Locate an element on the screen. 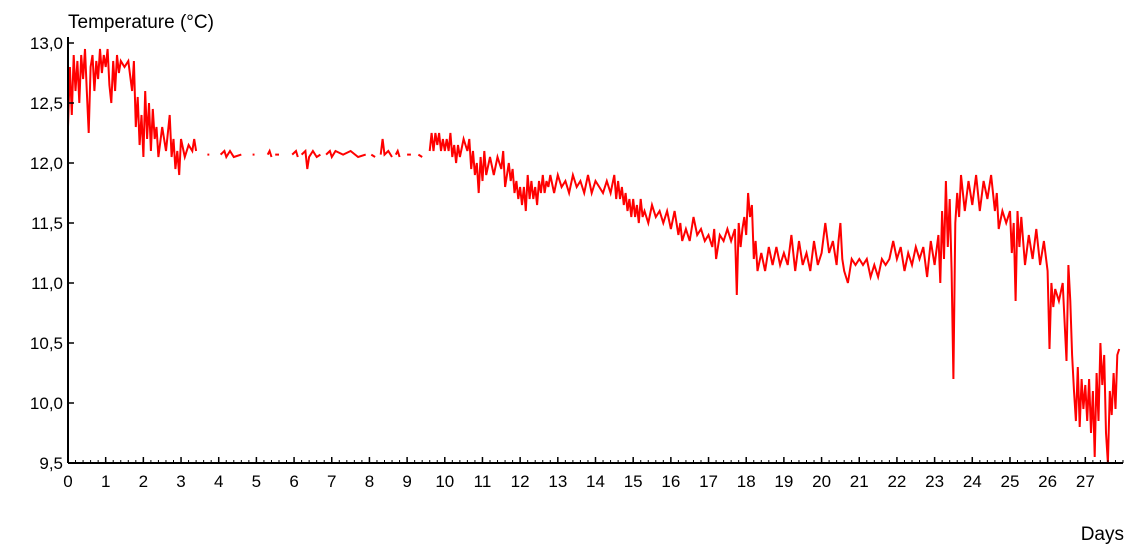 Image resolution: width=1127 pixels, height=544 pixels. x-tick-label: 8 is located at coordinates (369, 481).